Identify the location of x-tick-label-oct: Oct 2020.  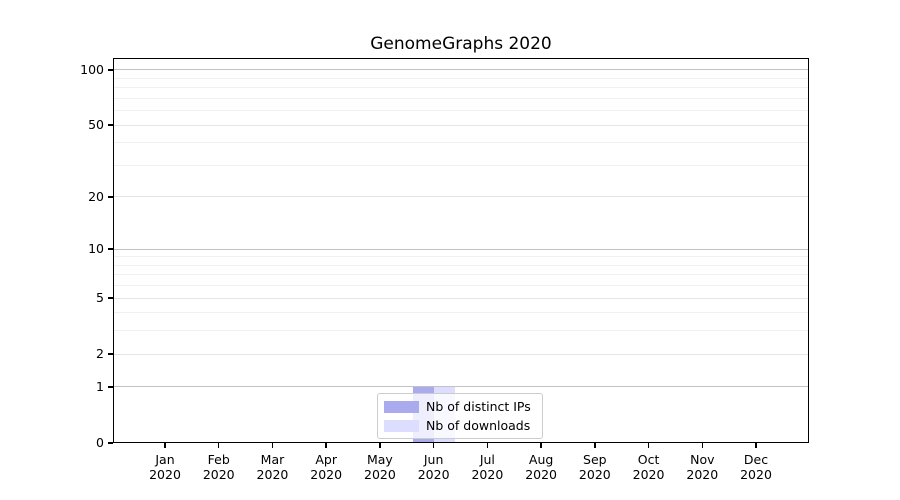
(649, 467).